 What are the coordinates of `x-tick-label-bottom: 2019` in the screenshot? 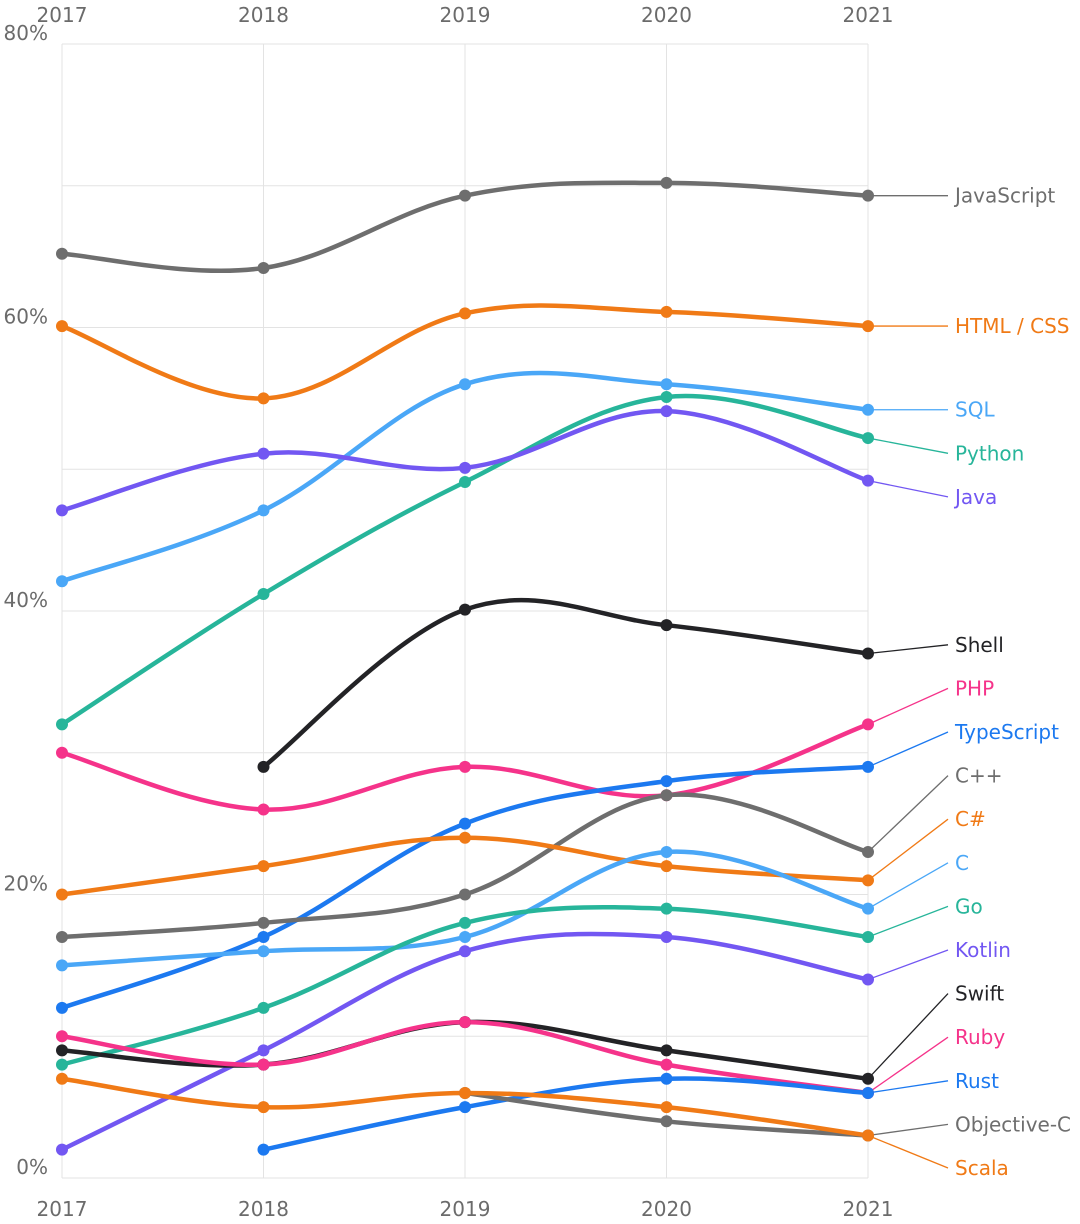 It's located at (465, 1209).